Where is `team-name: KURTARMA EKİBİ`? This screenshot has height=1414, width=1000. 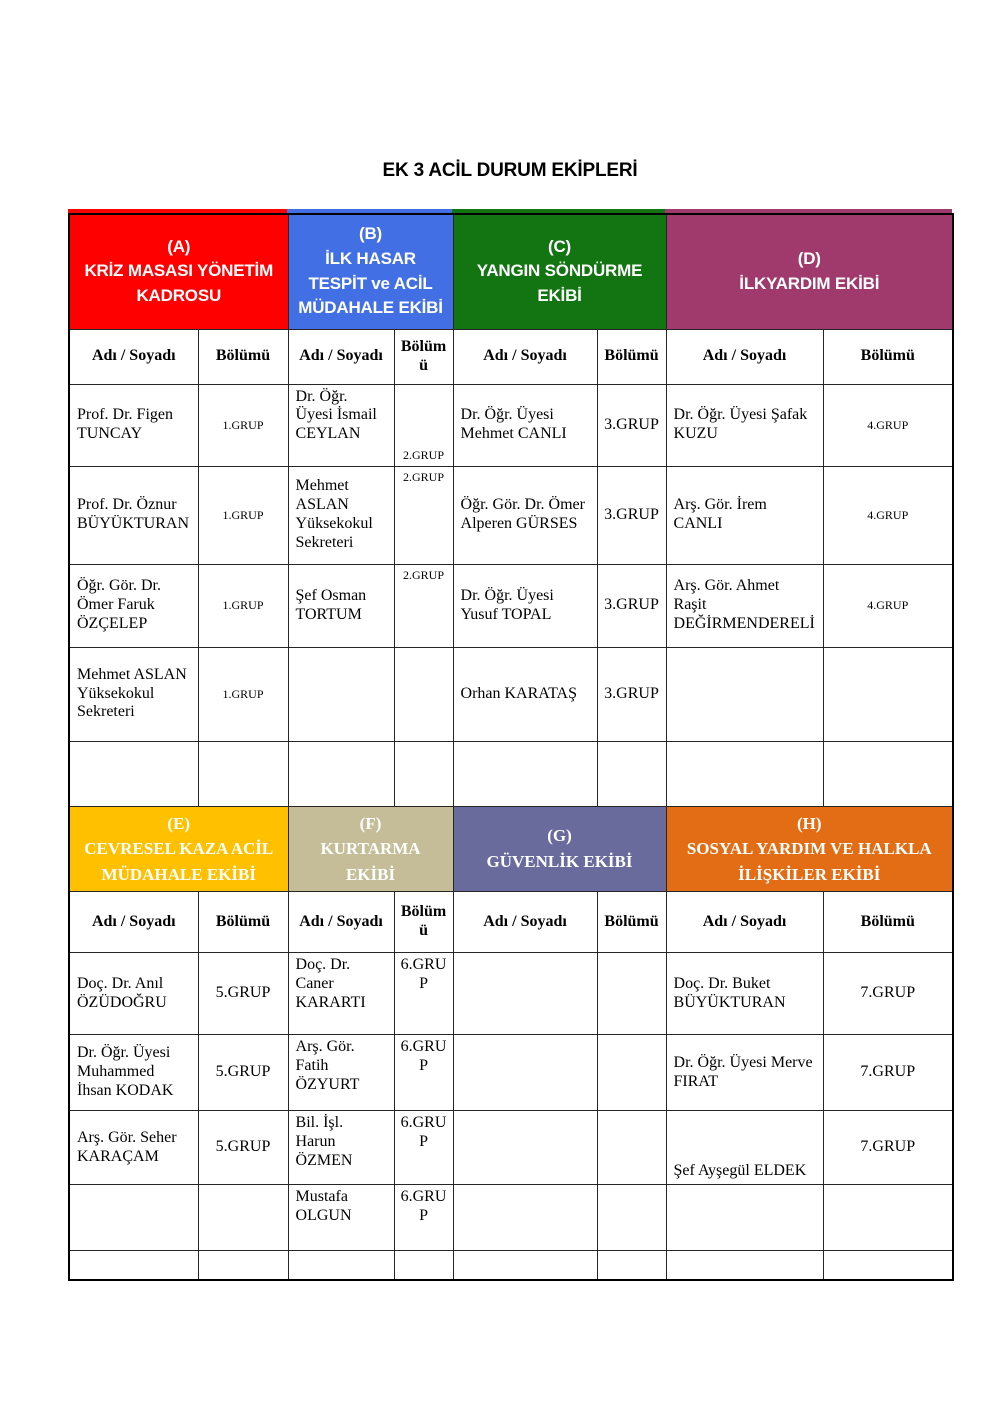
team-name: KURTARMA EKİBİ is located at coordinates (370, 861).